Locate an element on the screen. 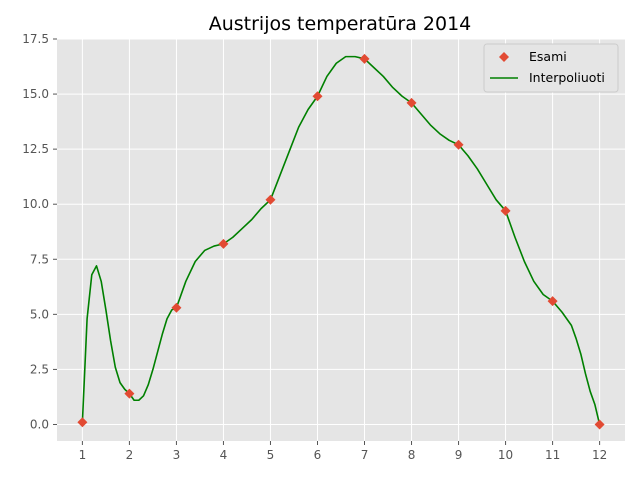 The height and width of the screenshot is (480, 640). x-tick-label: 10 is located at coordinates (505, 455).